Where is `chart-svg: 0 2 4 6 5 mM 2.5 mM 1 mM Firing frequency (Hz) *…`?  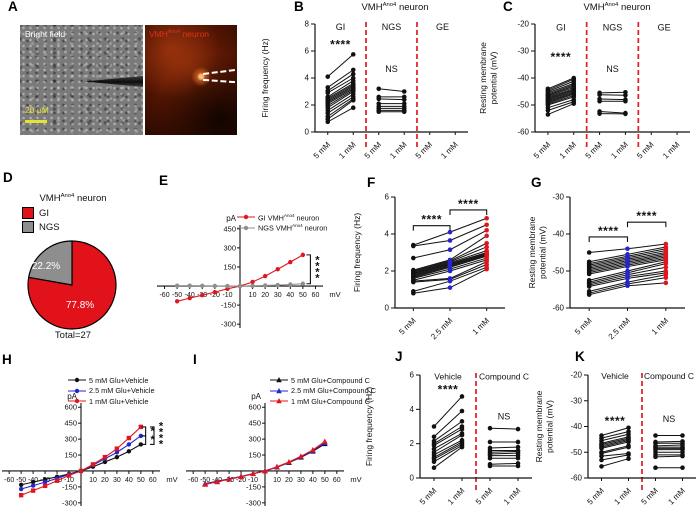
chart-svg: 0 2 4 6 5 mM 2.5 mM 1 mM Firing frequency (Hz) *… is located at coordinates (428, 267).